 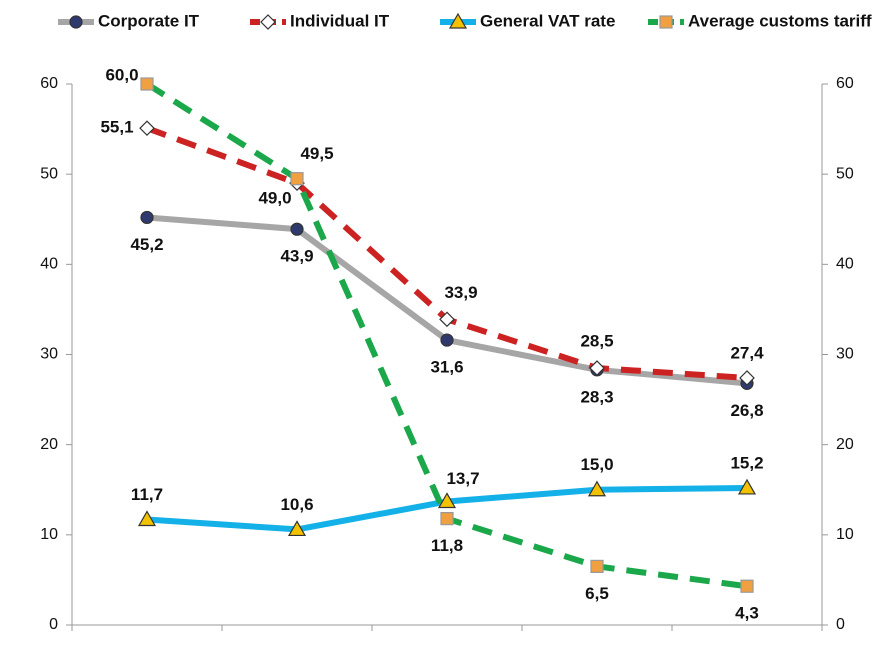 What do you see at coordinates (447, 545) in the screenshot?
I see `data-label: 11,8` at bounding box center [447, 545].